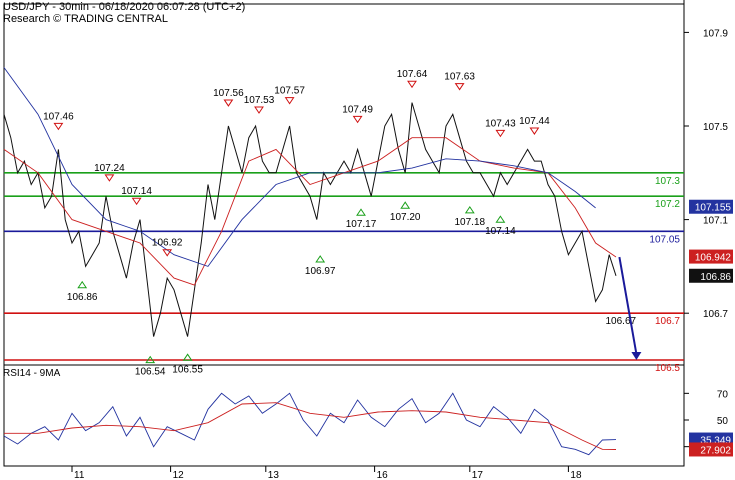  Describe the element at coordinates (621, 321) in the screenshot. I see `last-low-label: 106.67` at that location.